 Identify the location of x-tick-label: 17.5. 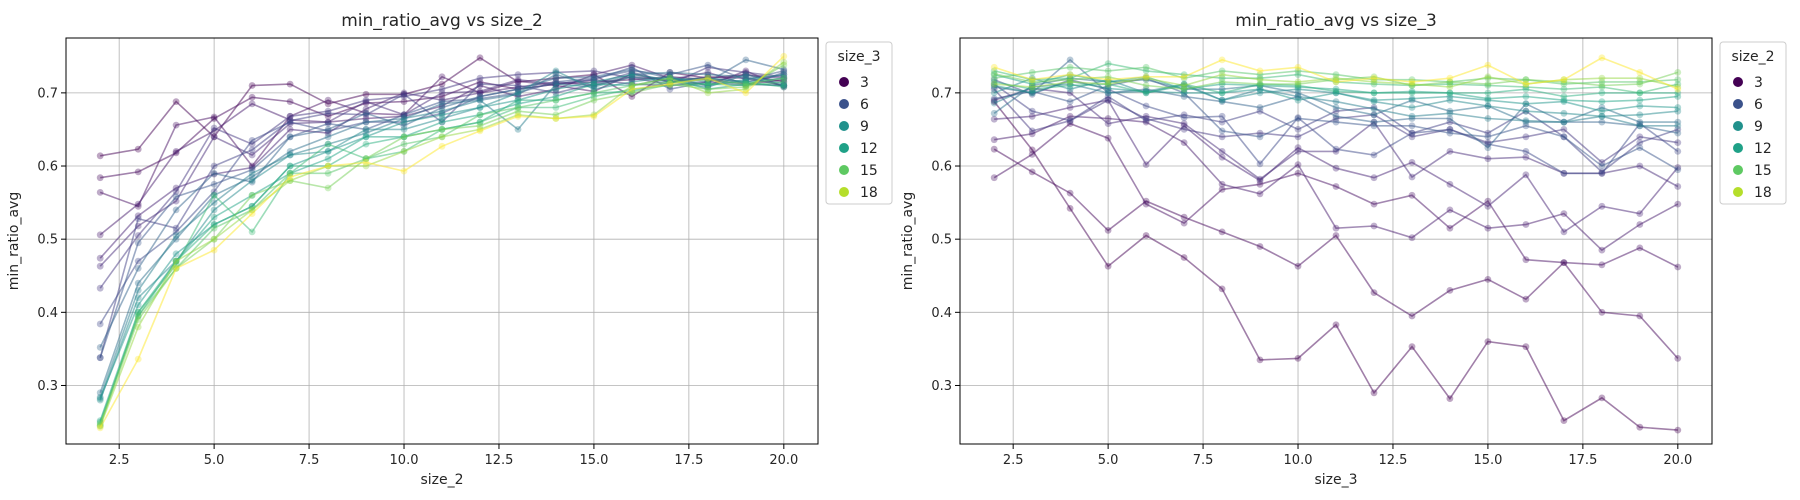
(1582, 460).